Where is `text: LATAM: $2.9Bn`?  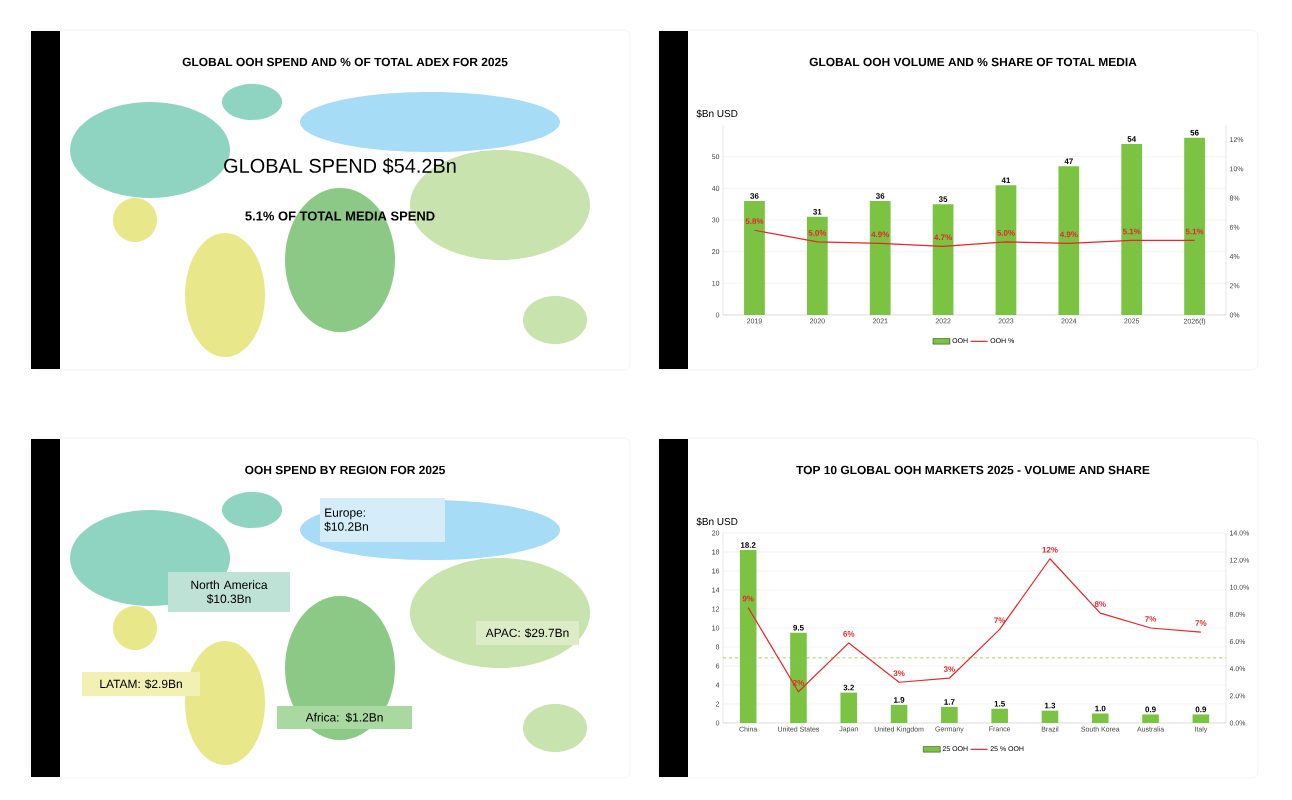
text: LATAM: $2.9Bn is located at coordinates (141, 684).